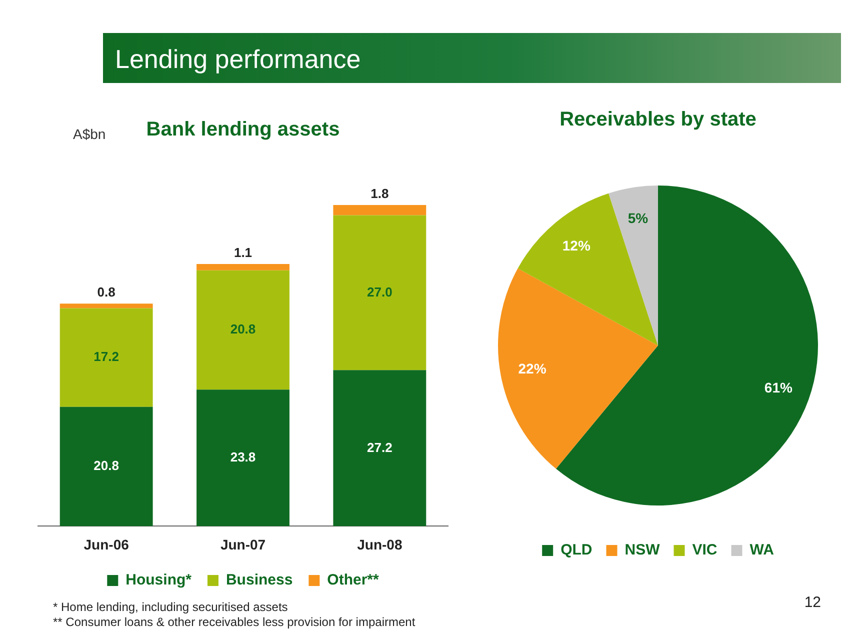  Describe the element at coordinates (705, 550) in the screenshot. I see `legend-label: VIC` at that location.